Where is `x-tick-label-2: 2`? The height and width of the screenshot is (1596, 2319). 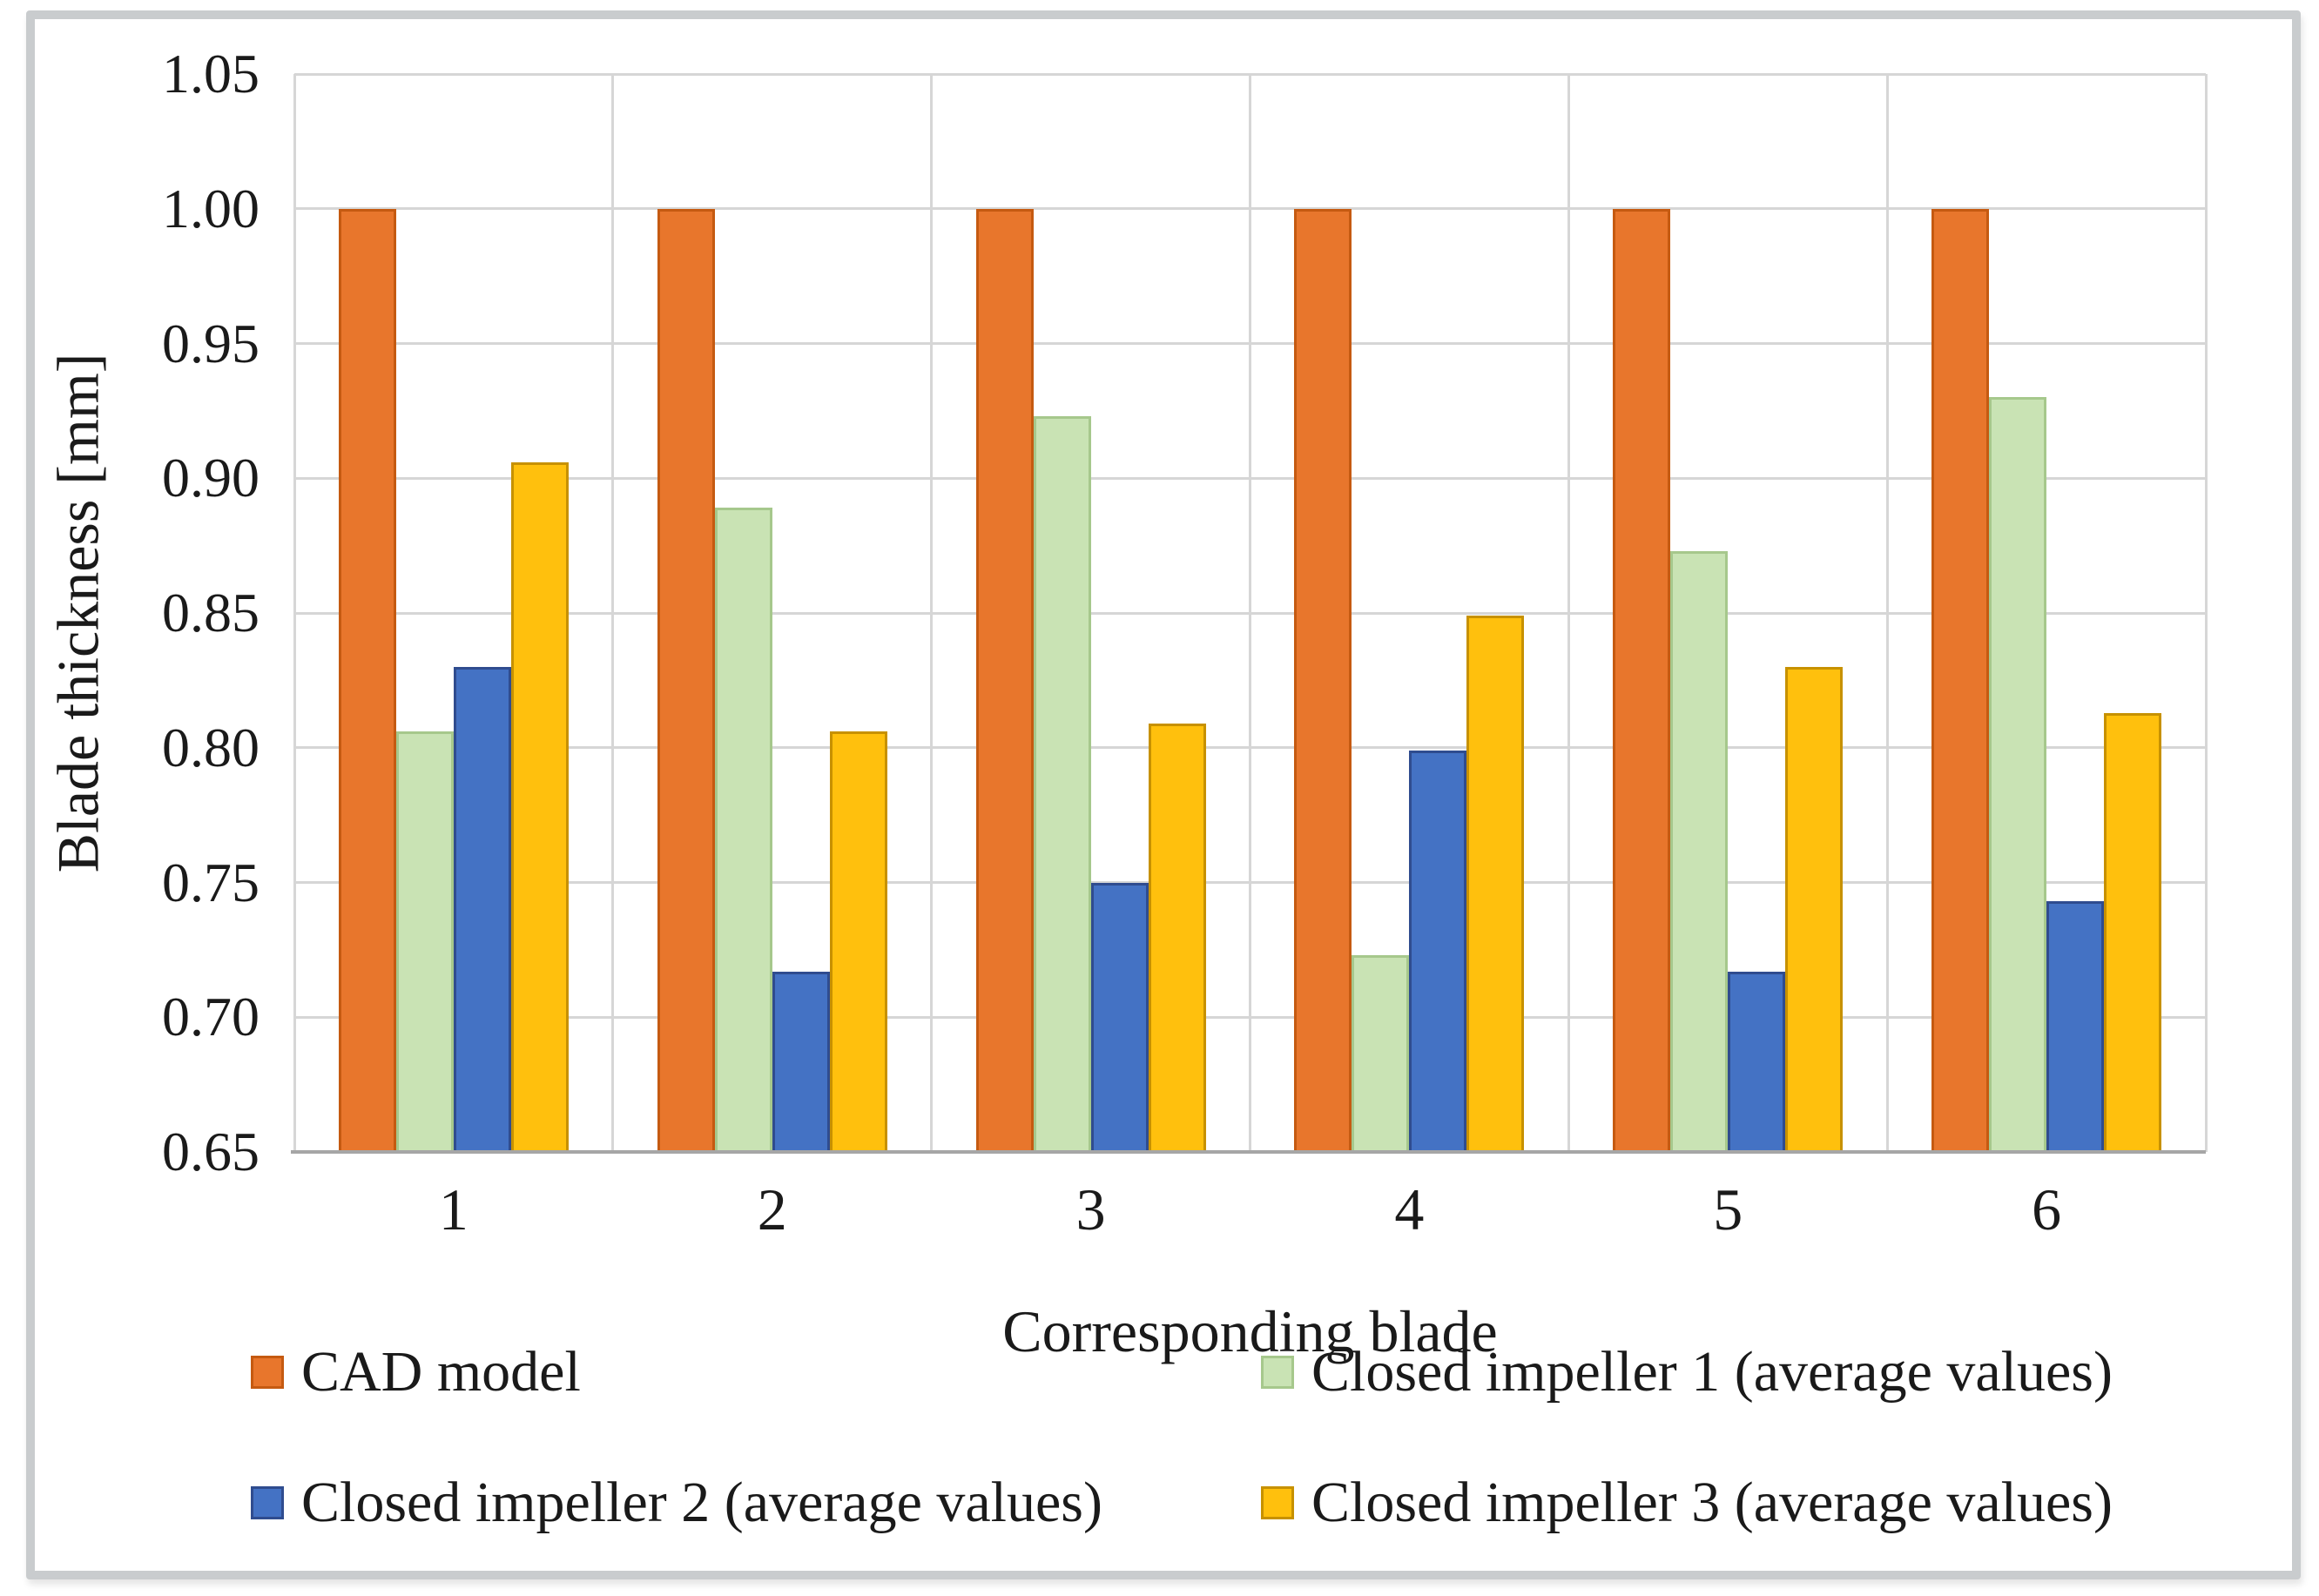 x-tick-label-2: 2 is located at coordinates (772, 1209).